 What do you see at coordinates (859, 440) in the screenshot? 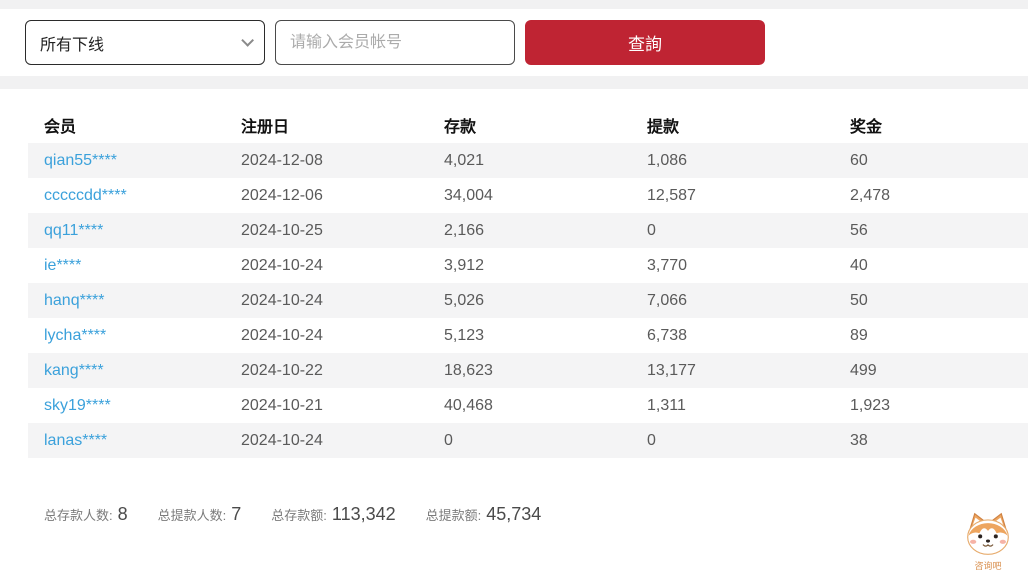
I see `bonus-cell: 38` at bounding box center [859, 440].